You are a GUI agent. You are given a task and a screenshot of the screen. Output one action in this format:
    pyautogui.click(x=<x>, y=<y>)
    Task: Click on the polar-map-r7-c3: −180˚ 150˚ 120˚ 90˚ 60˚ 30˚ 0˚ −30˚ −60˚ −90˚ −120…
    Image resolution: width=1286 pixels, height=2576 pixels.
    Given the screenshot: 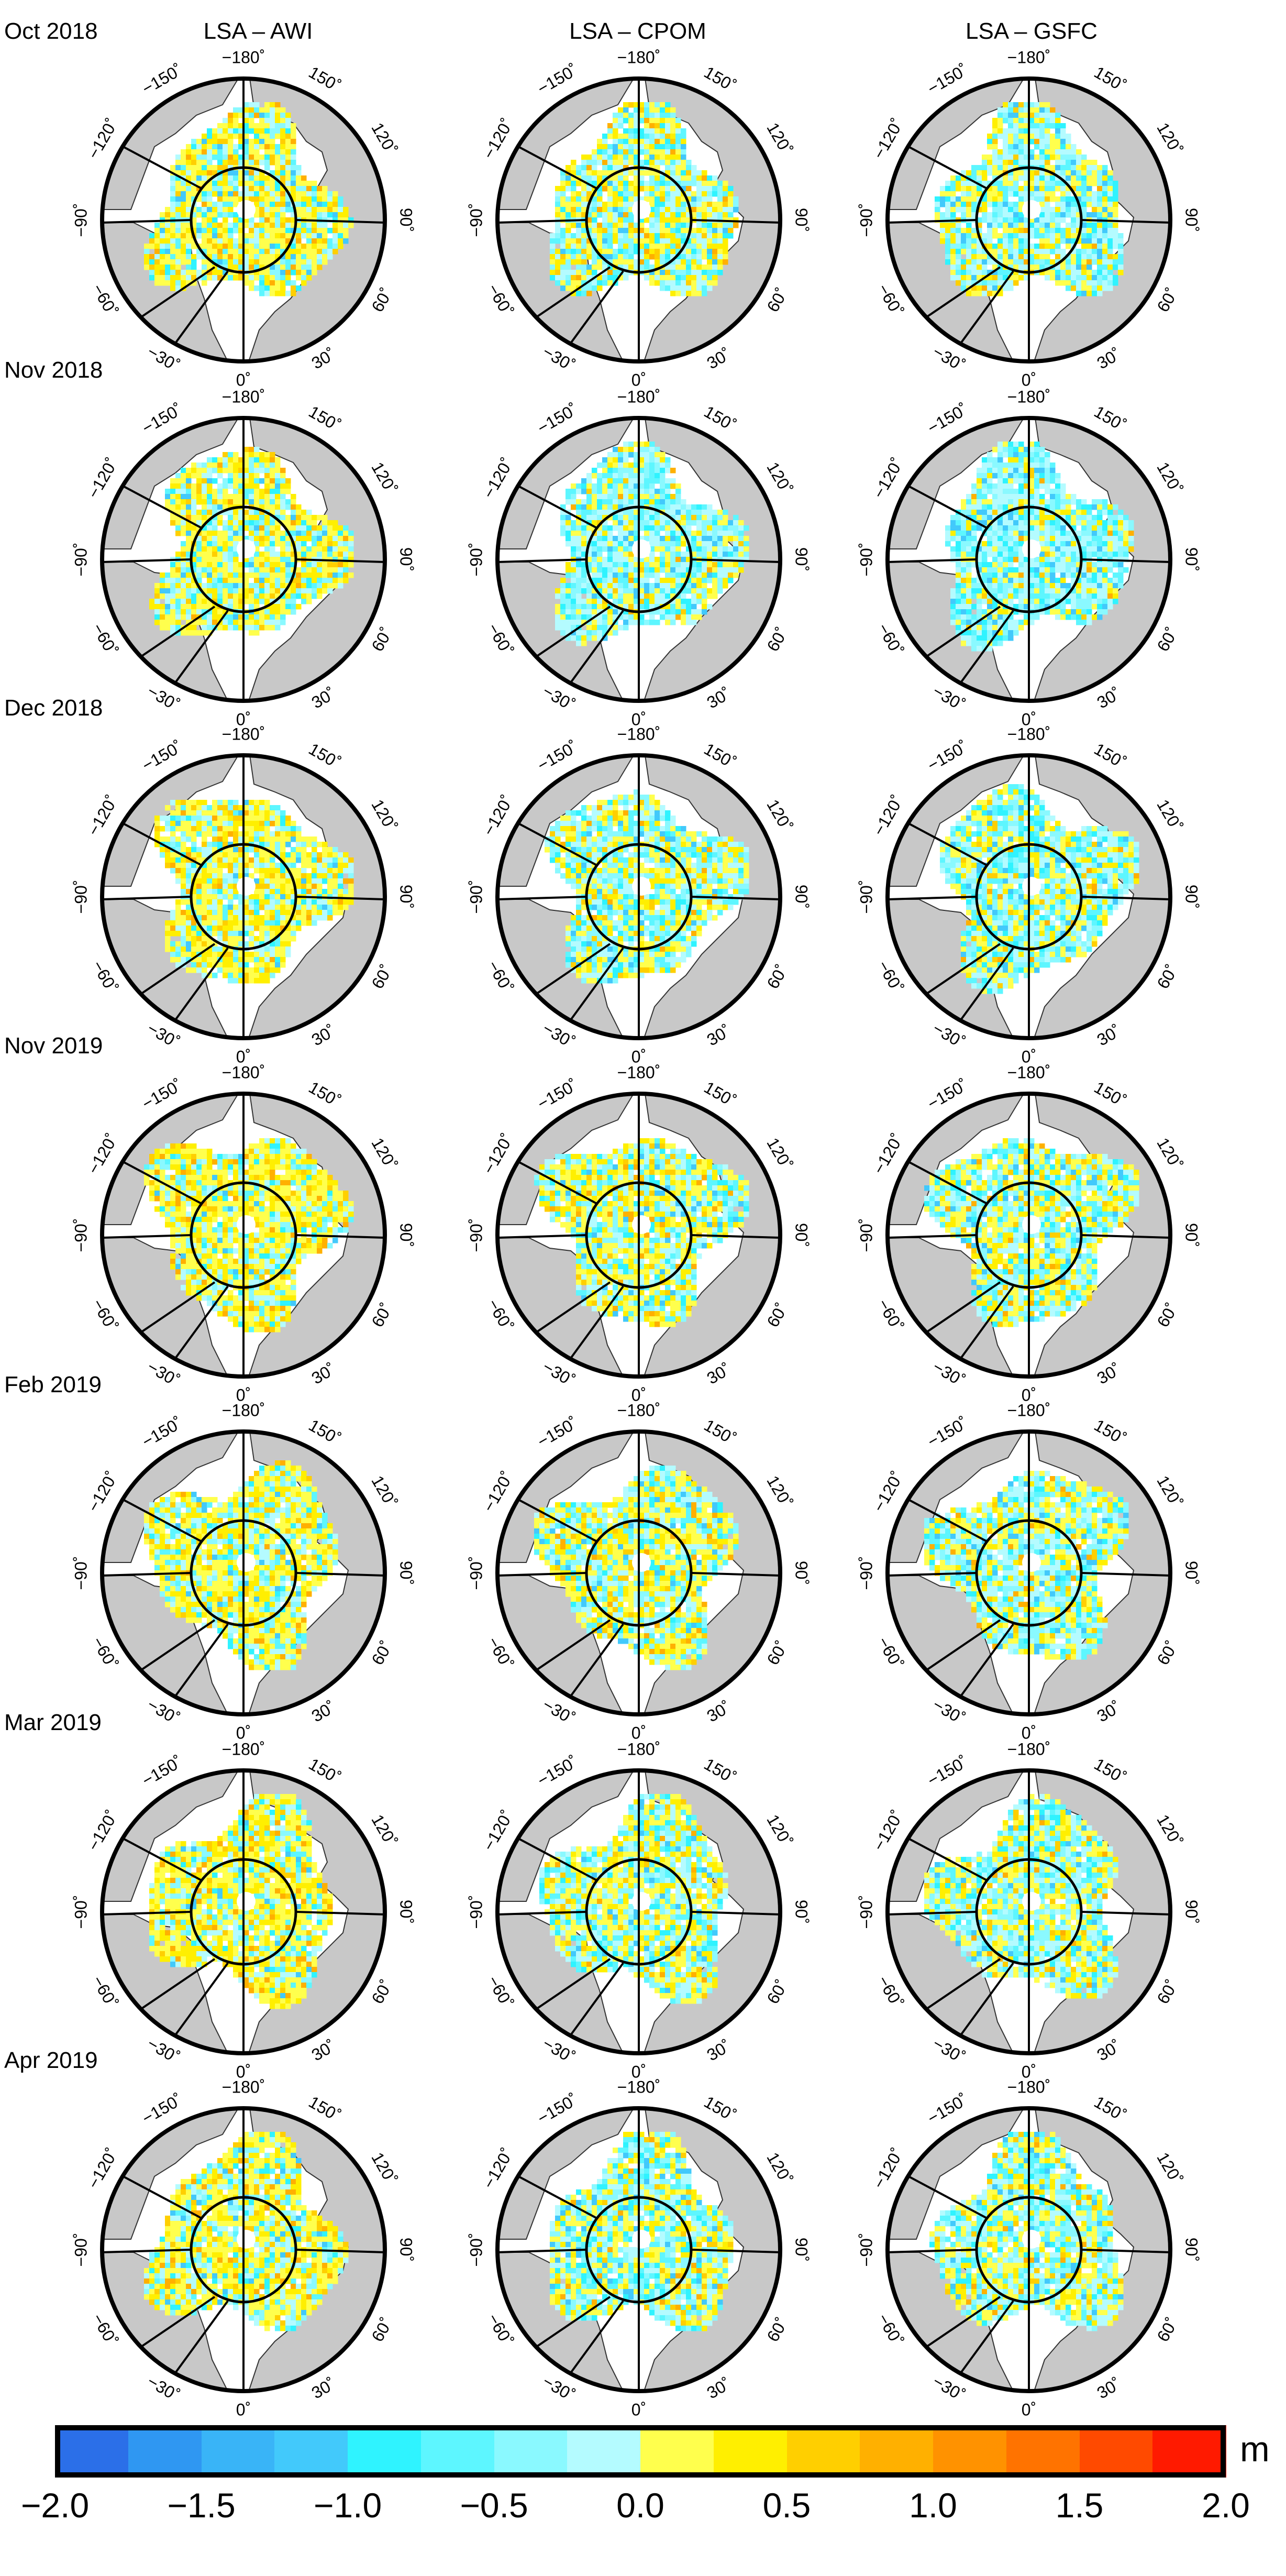 What is the action you would take?
    pyautogui.click(x=1028, y=2249)
    